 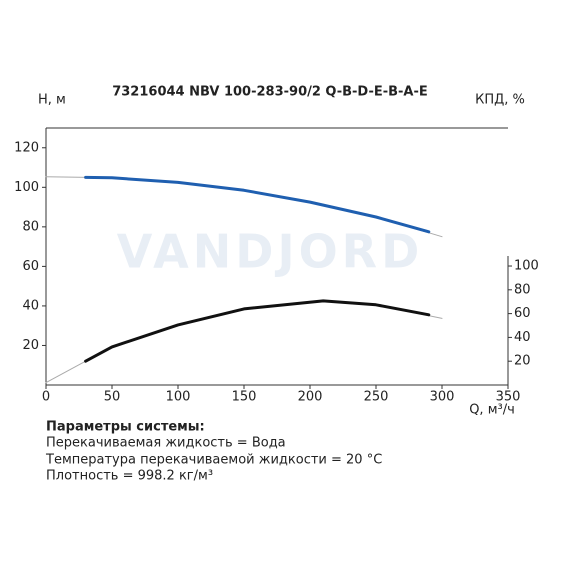 What do you see at coordinates (442, 397) in the screenshot?
I see `x-tick-label: 300` at bounding box center [442, 397].